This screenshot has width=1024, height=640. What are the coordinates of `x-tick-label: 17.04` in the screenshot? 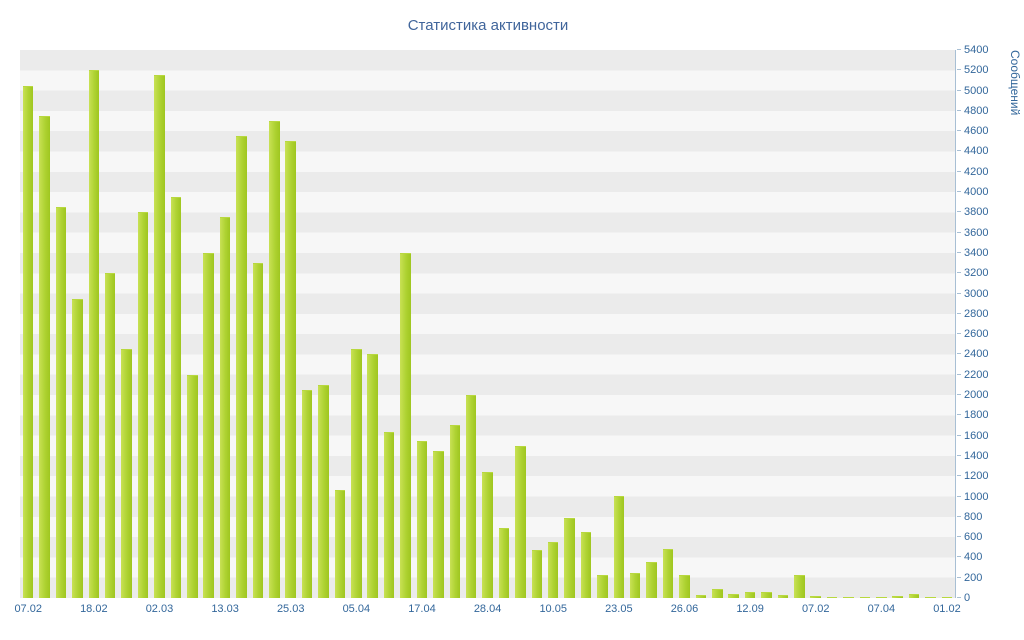 It's located at (422, 609).